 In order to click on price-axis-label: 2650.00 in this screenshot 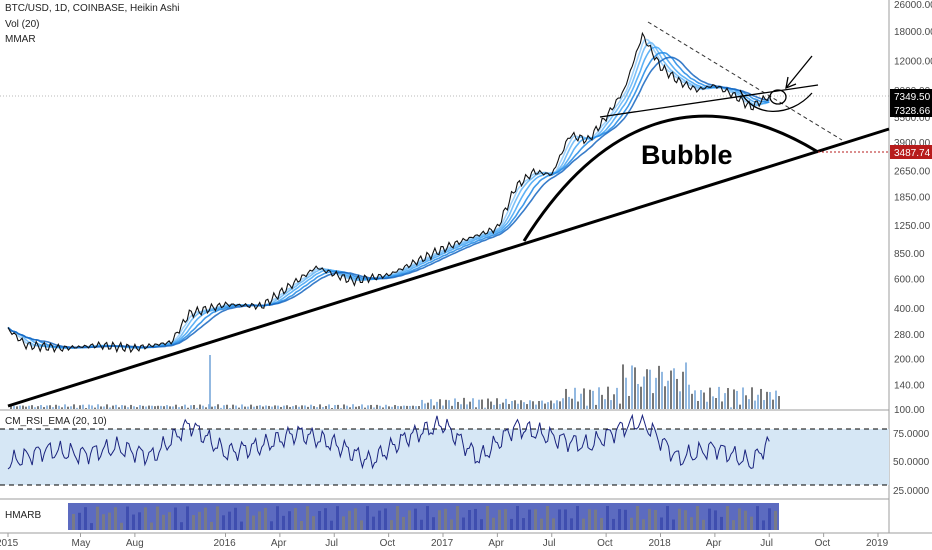, I will do `click(912, 171)`.